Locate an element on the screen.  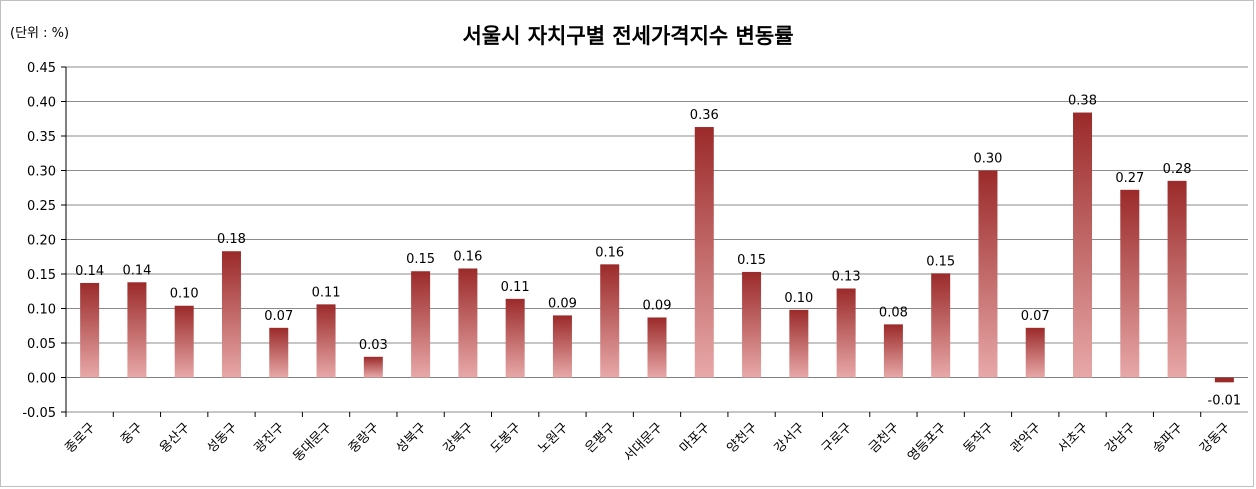
category-label: 금천구 is located at coordinates (884, 438).